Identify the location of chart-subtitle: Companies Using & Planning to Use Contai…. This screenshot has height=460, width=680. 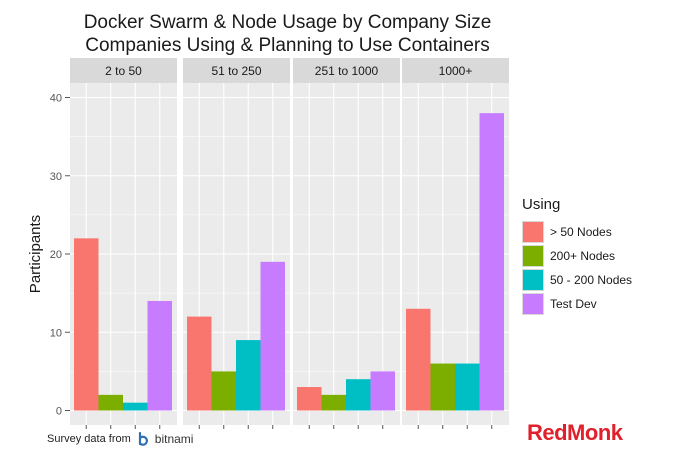
(287, 45).